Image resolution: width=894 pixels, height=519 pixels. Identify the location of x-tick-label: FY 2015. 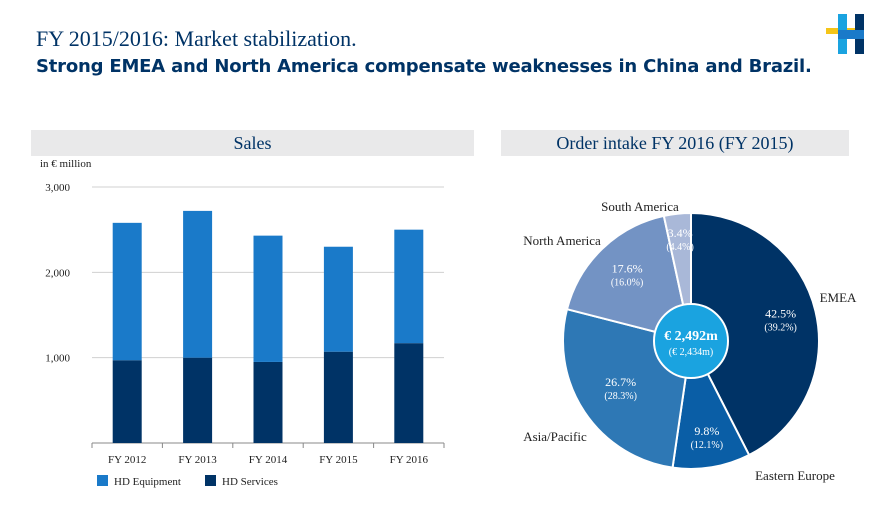
(338, 460).